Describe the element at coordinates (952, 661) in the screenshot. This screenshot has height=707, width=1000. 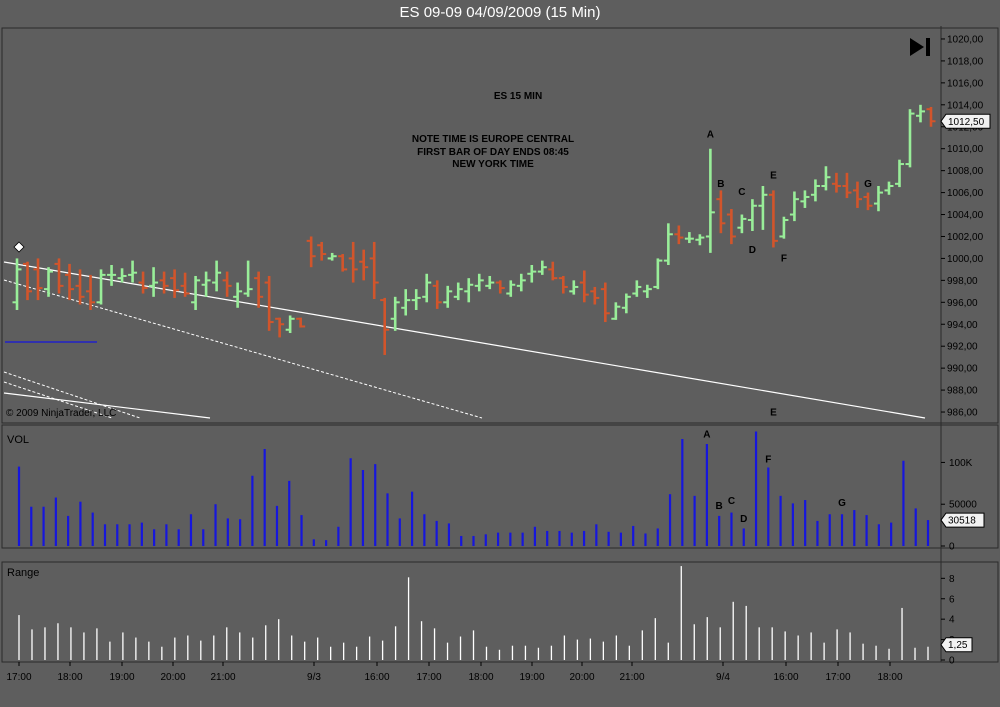
I see `range-axis-label: 0` at that location.